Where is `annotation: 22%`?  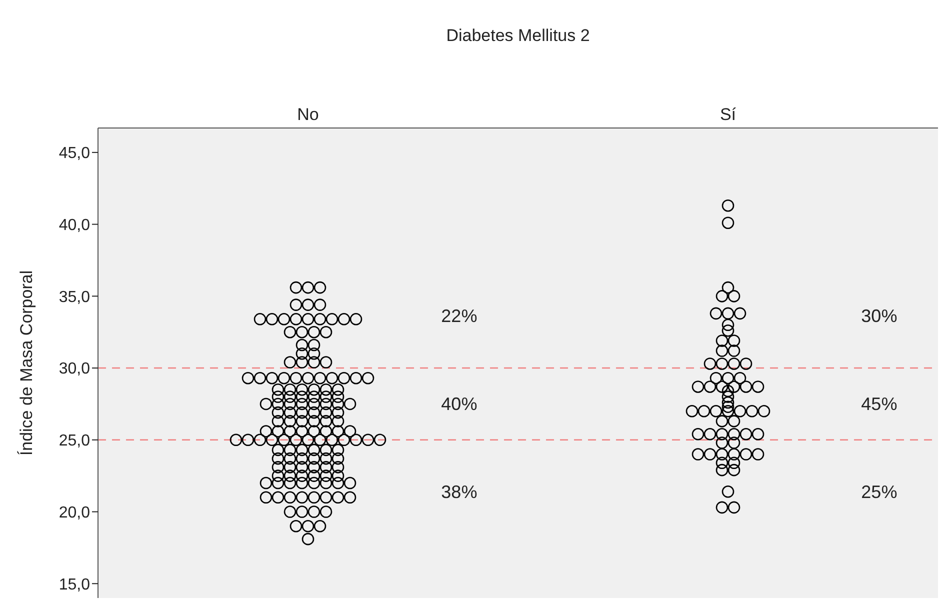
annotation: 22% is located at coordinates (459, 316).